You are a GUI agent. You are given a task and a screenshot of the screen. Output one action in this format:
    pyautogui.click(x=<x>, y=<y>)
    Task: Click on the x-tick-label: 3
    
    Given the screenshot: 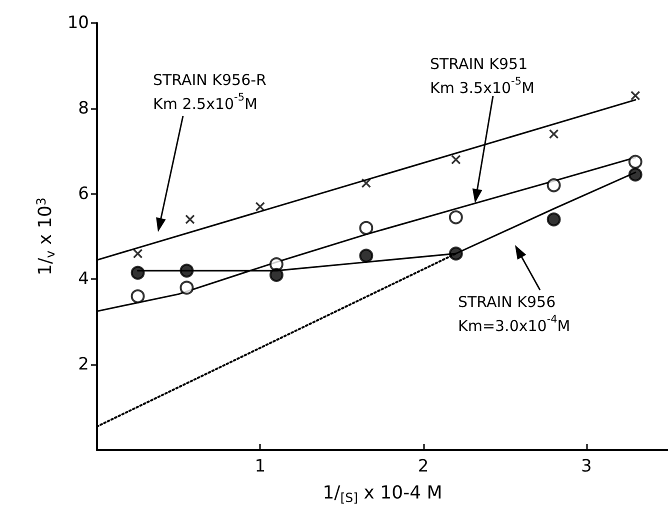 What is the action you would take?
    pyautogui.click(x=586, y=466)
    